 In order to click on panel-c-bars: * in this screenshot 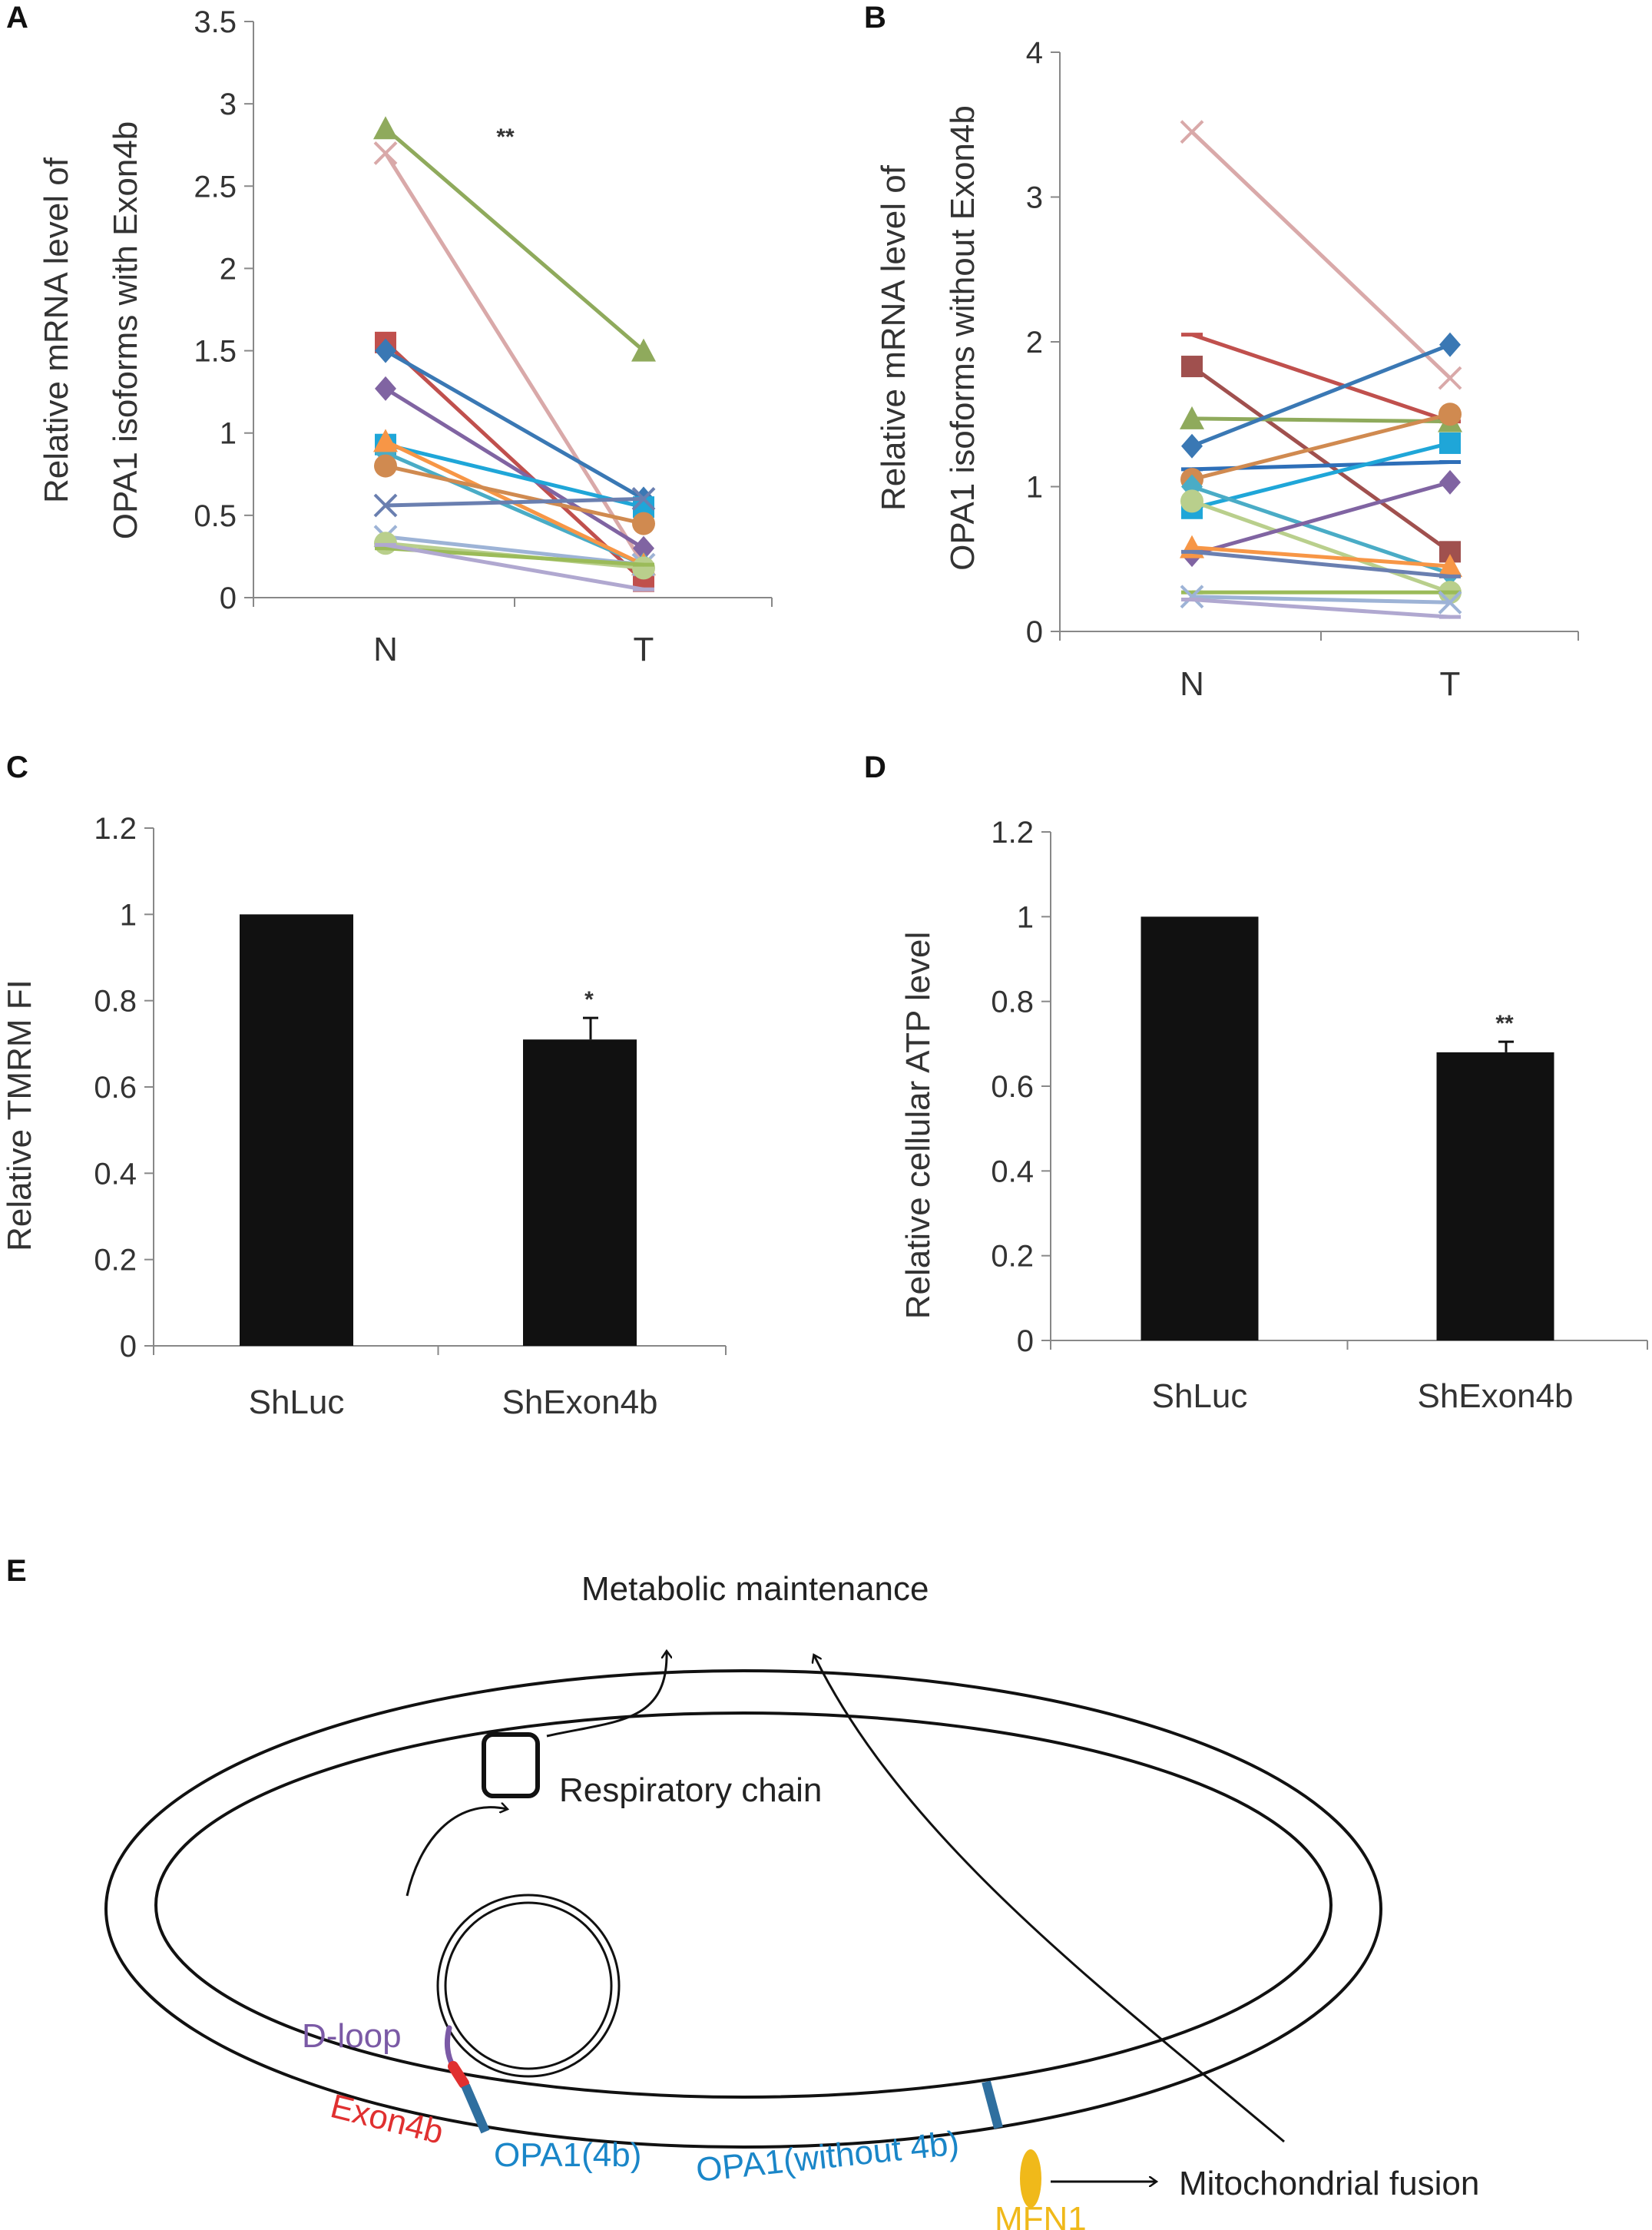, I will do `click(439, 1130)`.